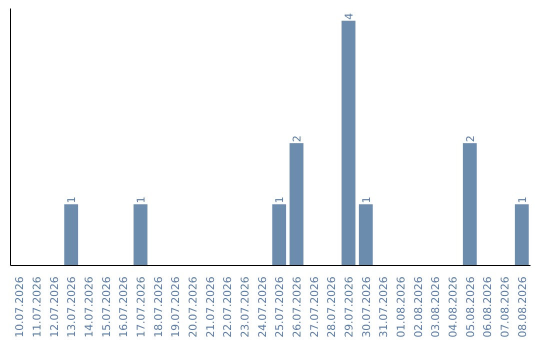  Describe the element at coordinates (54, 307) in the screenshot. I see `x-tick-label: 12.07.2026` at that location.